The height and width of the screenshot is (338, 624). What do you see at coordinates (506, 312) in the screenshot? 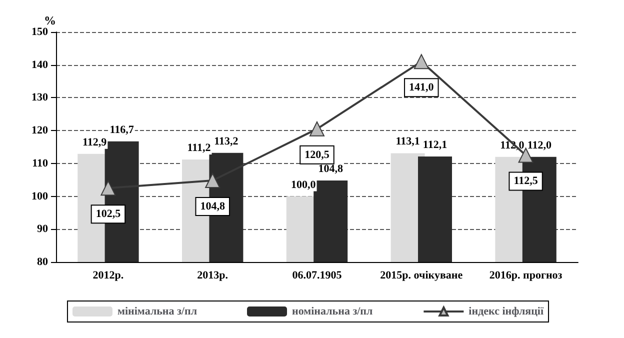
I see `legend-label: індекс інфляції` at bounding box center [506, 312].